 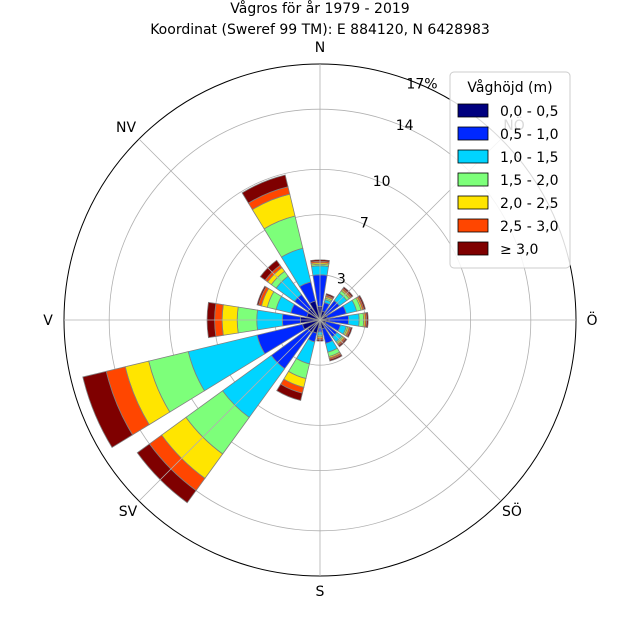 What do you see at coordinates (529, 204) in the screenshot?
I see `legend-label-4: 2,0 - 2,5` at bounding box center [529, 204].